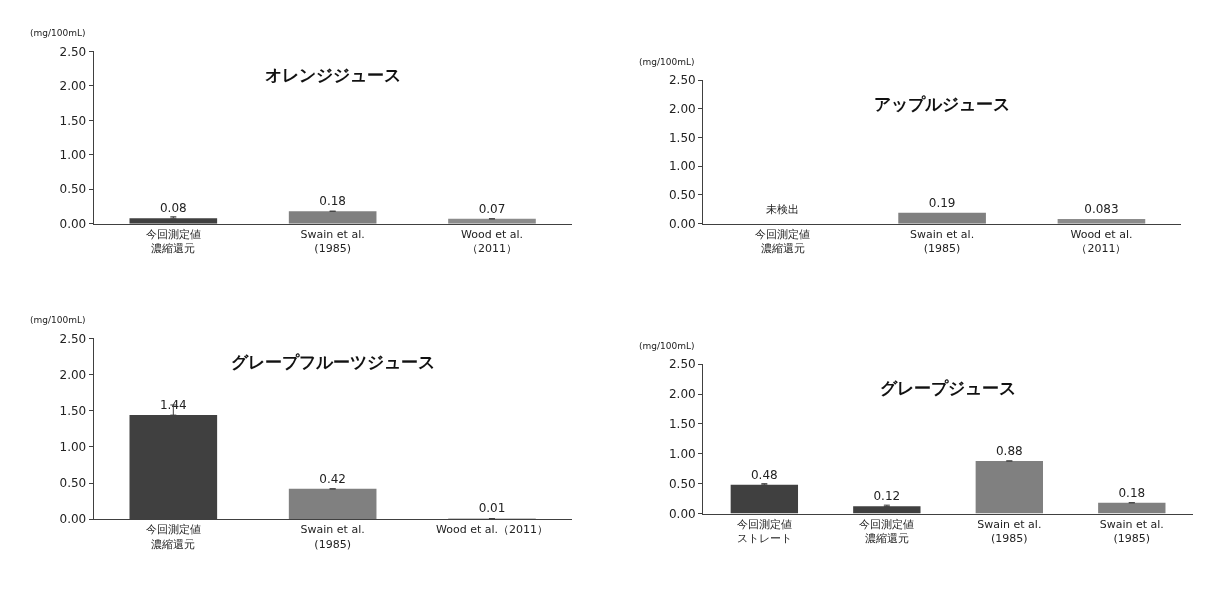 This screenshot has width=1215, height=608. What do you see at coordinates (1009, 450) in the screenshot?
I see `data-label: 0.88` at bounding box center [1009, 450].